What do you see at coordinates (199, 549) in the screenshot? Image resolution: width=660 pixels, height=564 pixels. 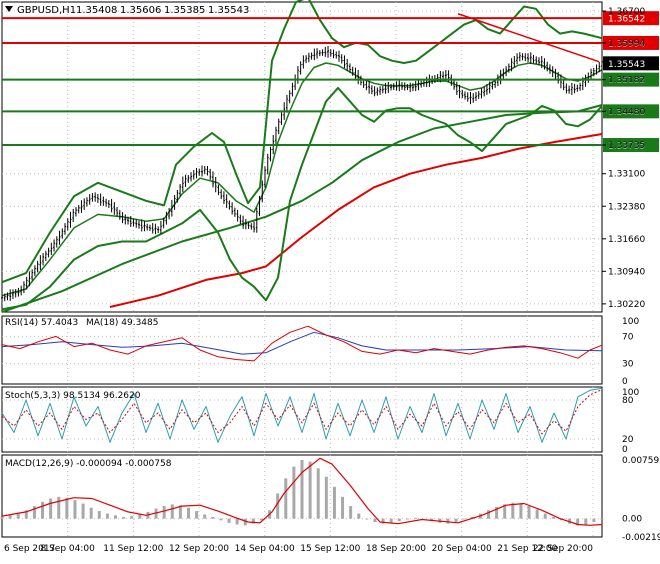 I see `x-tick-label: 12 Sep 20:00` at bounding box center [199, 549].